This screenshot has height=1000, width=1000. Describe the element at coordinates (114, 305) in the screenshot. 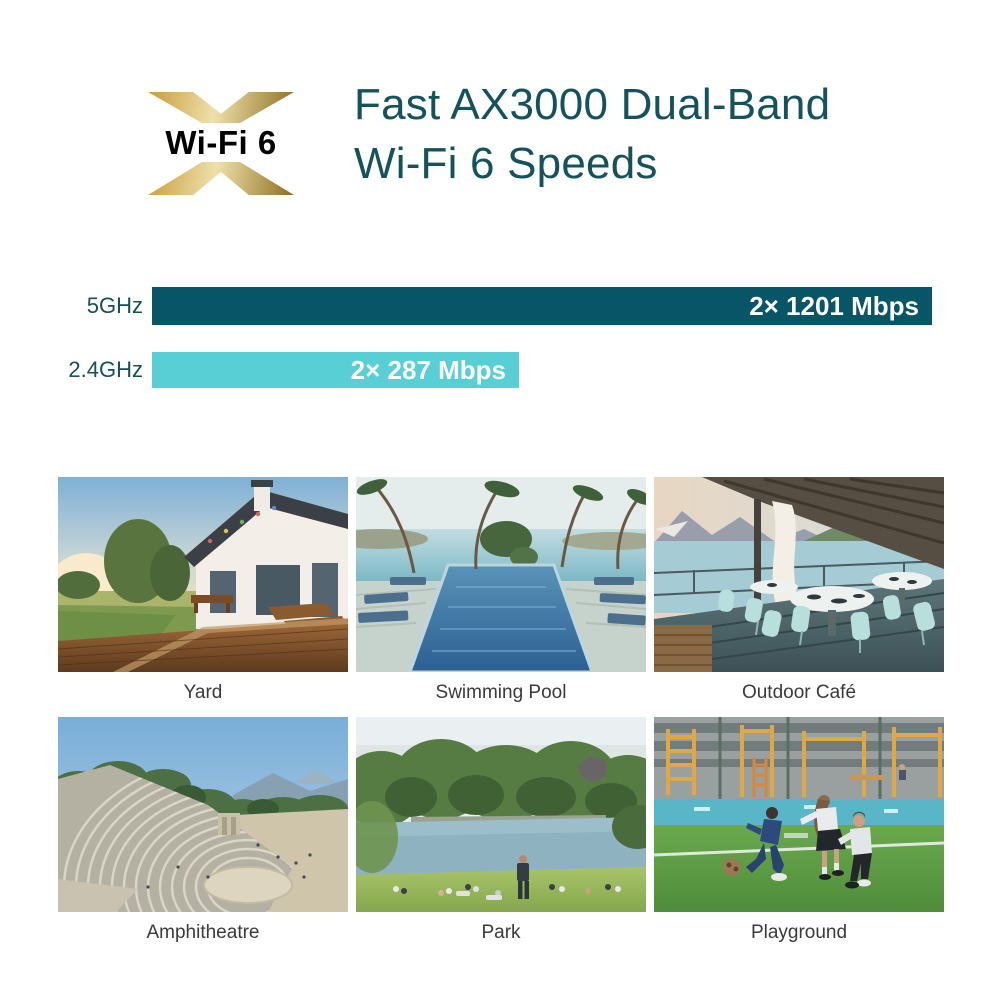

I see `band-label-5ghz: 5GHz` at that location.